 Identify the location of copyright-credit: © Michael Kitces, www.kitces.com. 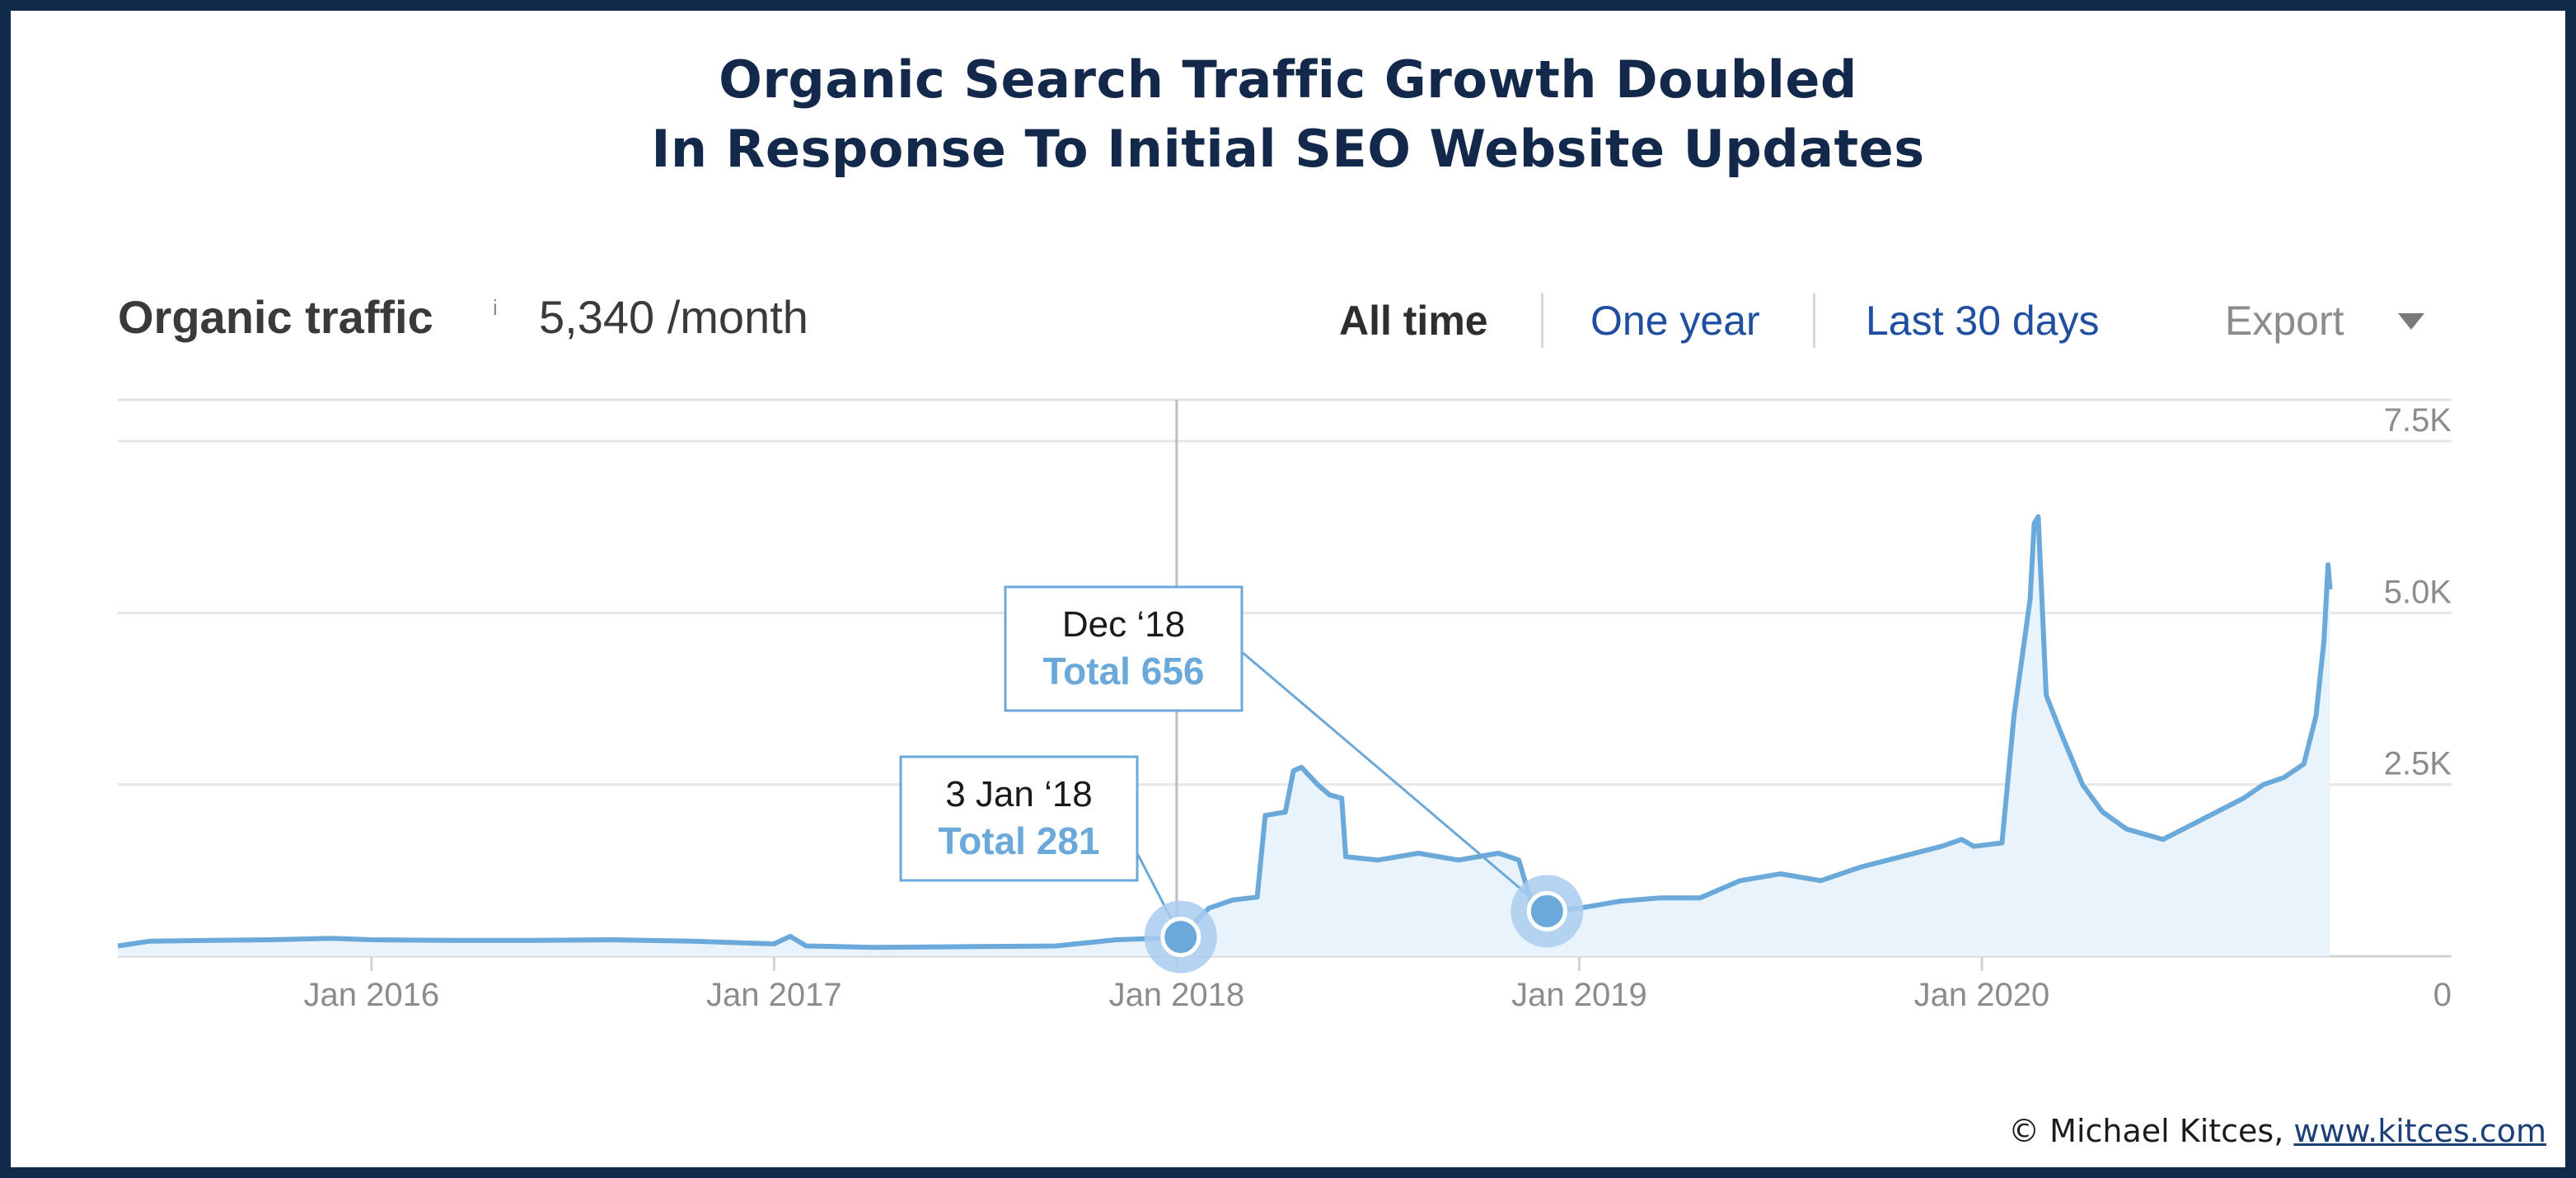
(2277, 1131).